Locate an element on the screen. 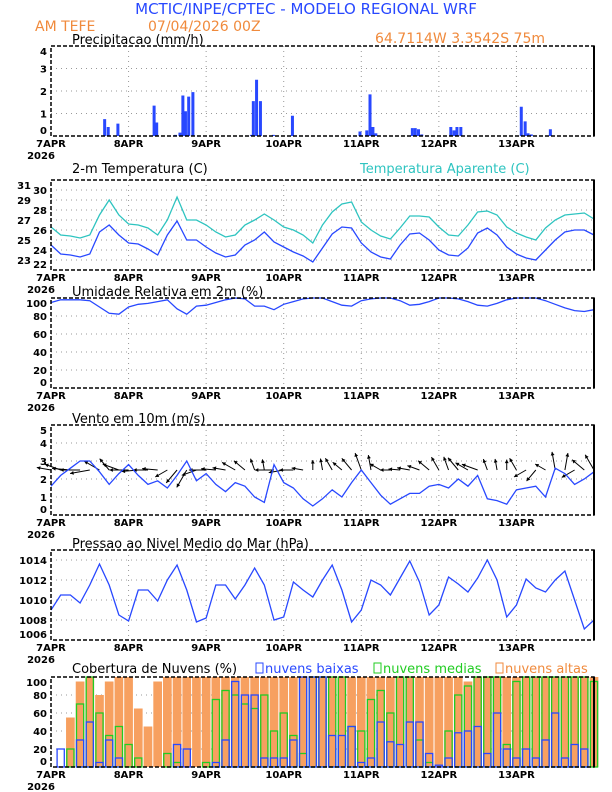 This screenshot has width=612, height=792. rh-line-blue is located at coordinates (322, 306).